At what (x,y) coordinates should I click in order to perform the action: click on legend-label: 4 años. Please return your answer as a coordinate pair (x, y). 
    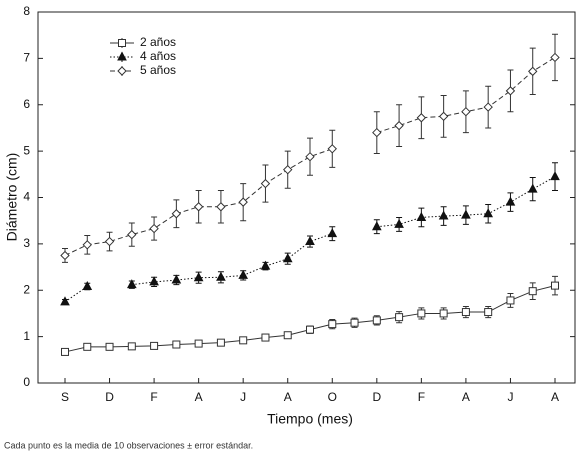
    Looking at the image, I should click on (158, 56).